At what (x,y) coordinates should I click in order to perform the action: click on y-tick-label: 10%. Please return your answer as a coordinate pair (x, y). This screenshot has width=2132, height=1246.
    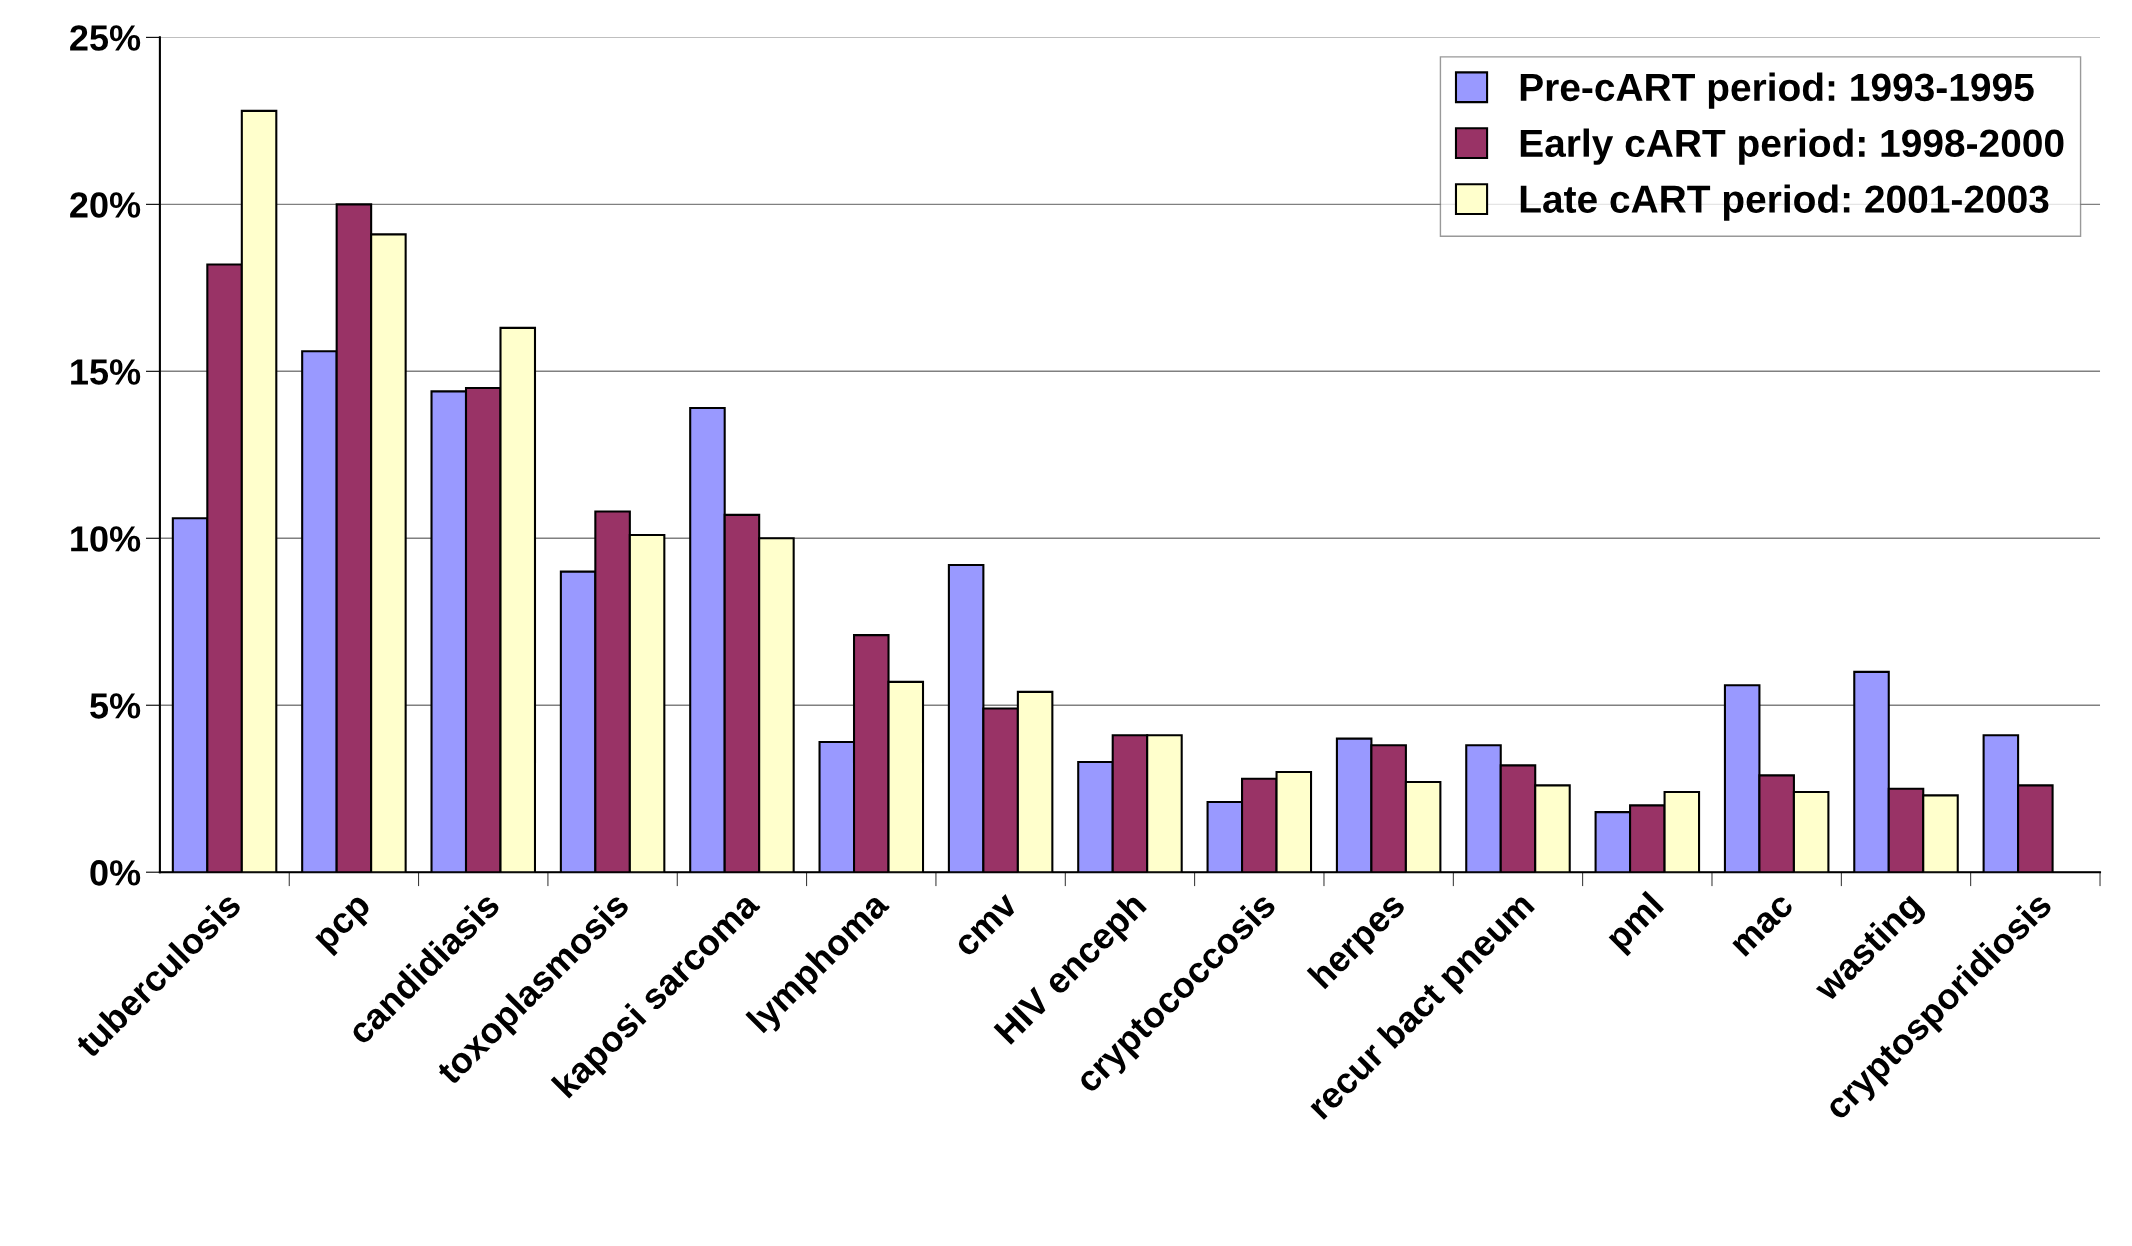
    Looking at the image, I should click on (106, 539).